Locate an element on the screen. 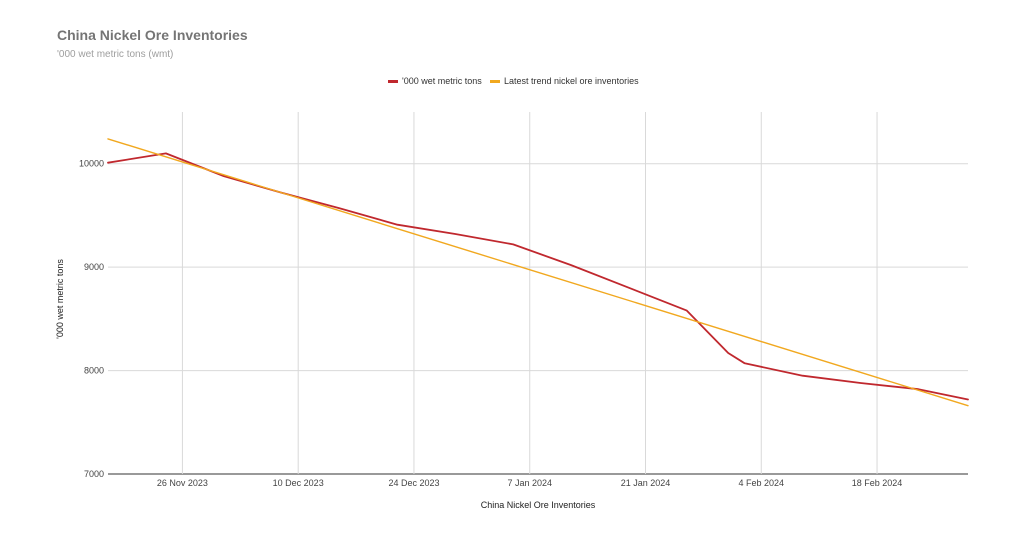 This screenshot has height=538, width=1024. y-tick-label: 10000 is located at coordinates (91, 164).